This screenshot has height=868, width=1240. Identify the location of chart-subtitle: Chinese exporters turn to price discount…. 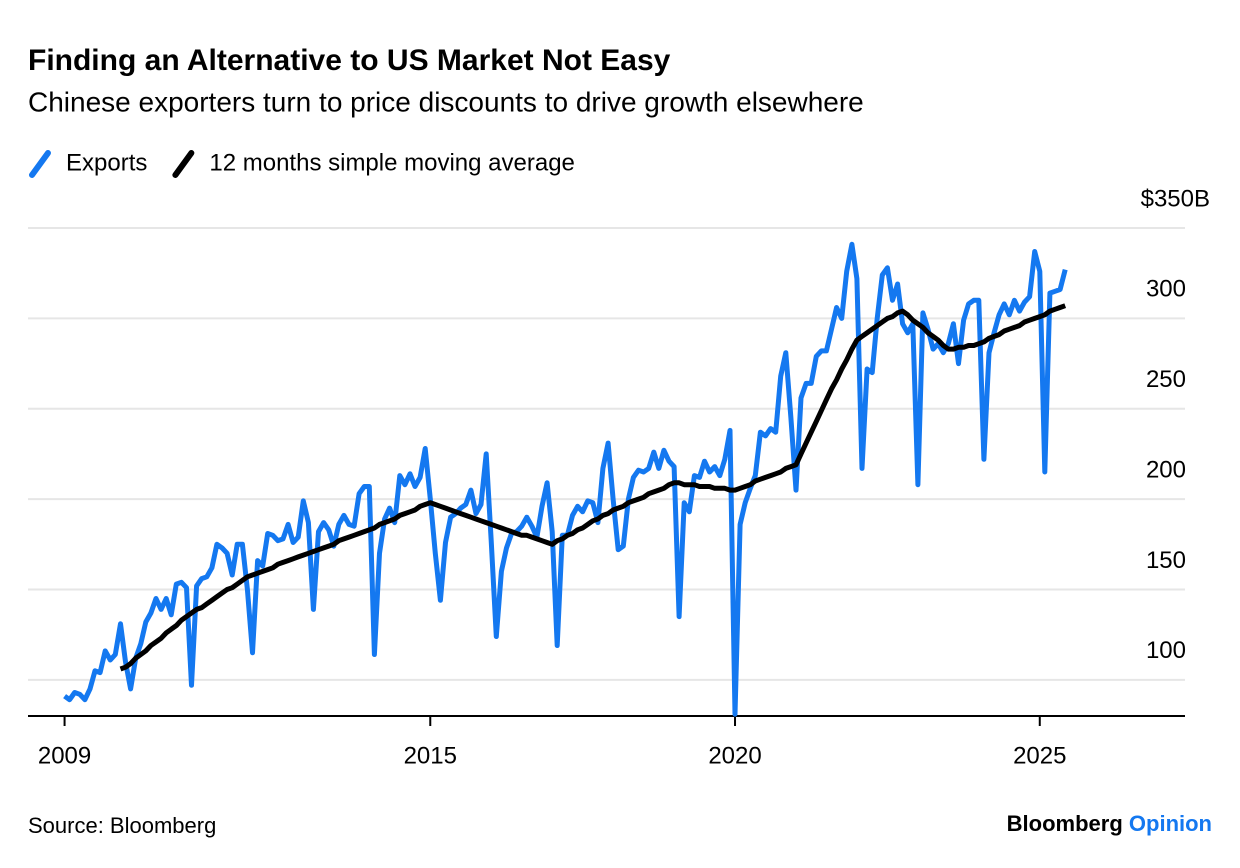
(446, 101).